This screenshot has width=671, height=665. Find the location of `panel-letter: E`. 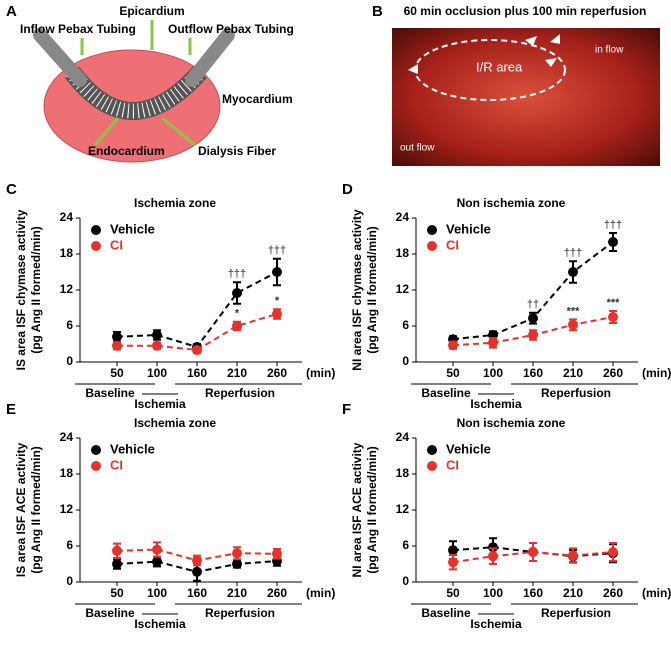

panel-letter: E is located at coordinates (11, 409).